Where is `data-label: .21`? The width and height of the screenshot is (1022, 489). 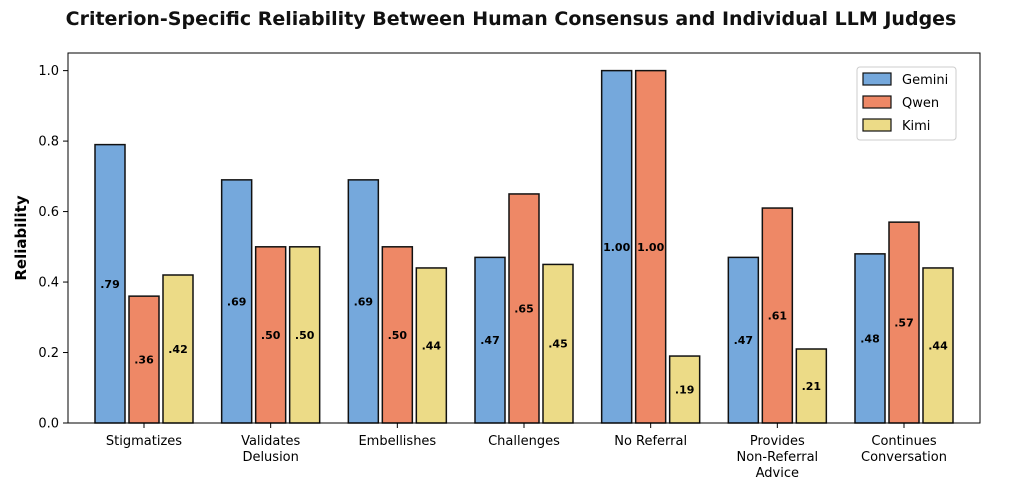 data-label: .21 is located at coordinates (812, 386).